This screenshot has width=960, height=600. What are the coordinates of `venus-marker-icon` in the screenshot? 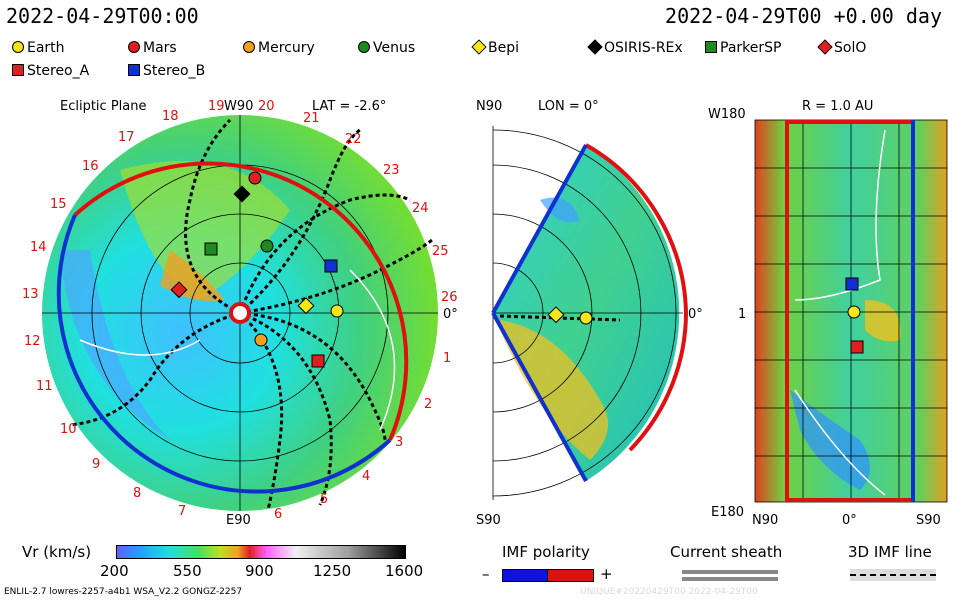 It's located at (364, 47).